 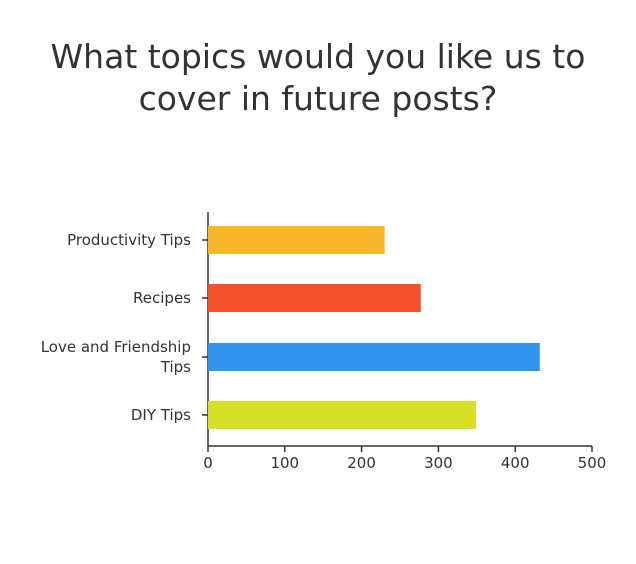 What do you see at coordinates (592, 463) in the screenshot?
I see `x-tick-label: 500` at bounding box center [592, 463].